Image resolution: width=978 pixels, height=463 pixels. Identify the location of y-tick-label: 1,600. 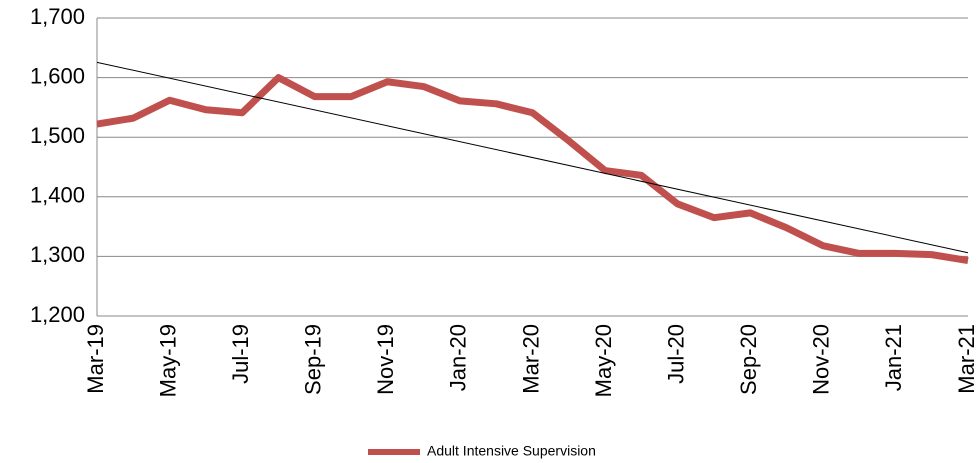
(57, 75).